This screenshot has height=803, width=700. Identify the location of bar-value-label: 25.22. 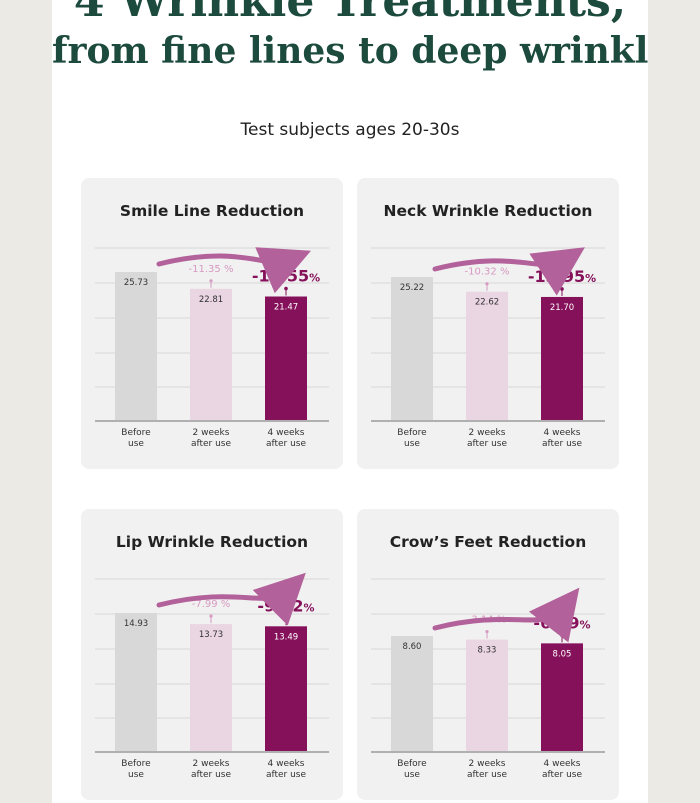
(412, 288).